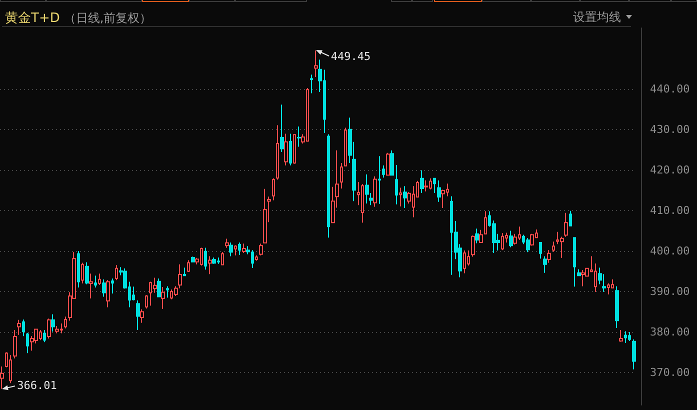 This screenshot has height=410, width=697. I want to click on chart-title: 黄金T+D, so click(32, 18).